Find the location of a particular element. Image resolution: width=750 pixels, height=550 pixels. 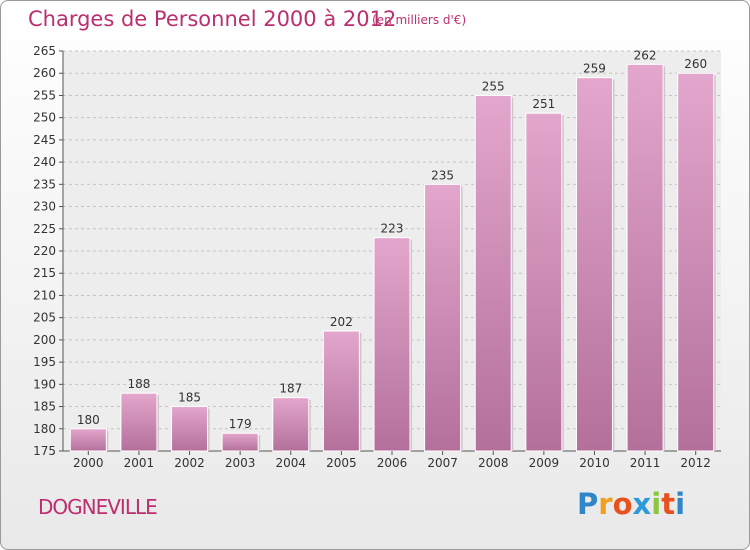

x-tick-label: 2007 is located at coordinates (442, 463).